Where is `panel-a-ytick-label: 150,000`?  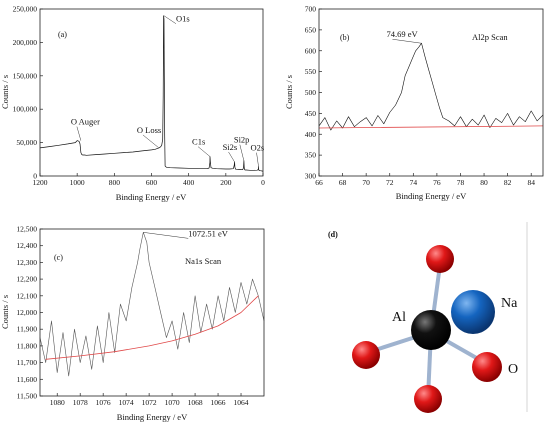 panel-a-ytick-label: 150,000 is located at coordinates (25, 75).